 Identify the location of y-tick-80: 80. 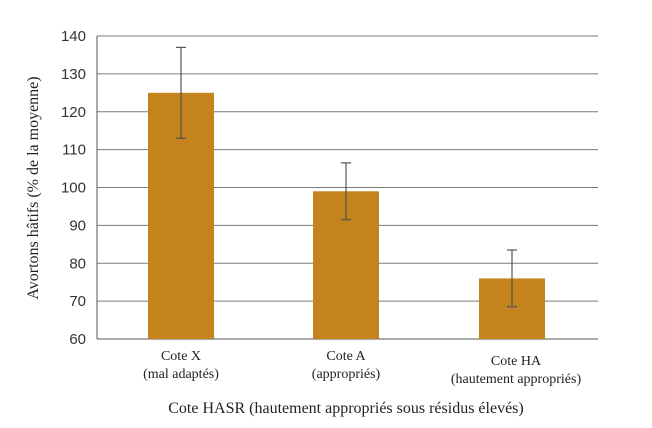
(77, 263).